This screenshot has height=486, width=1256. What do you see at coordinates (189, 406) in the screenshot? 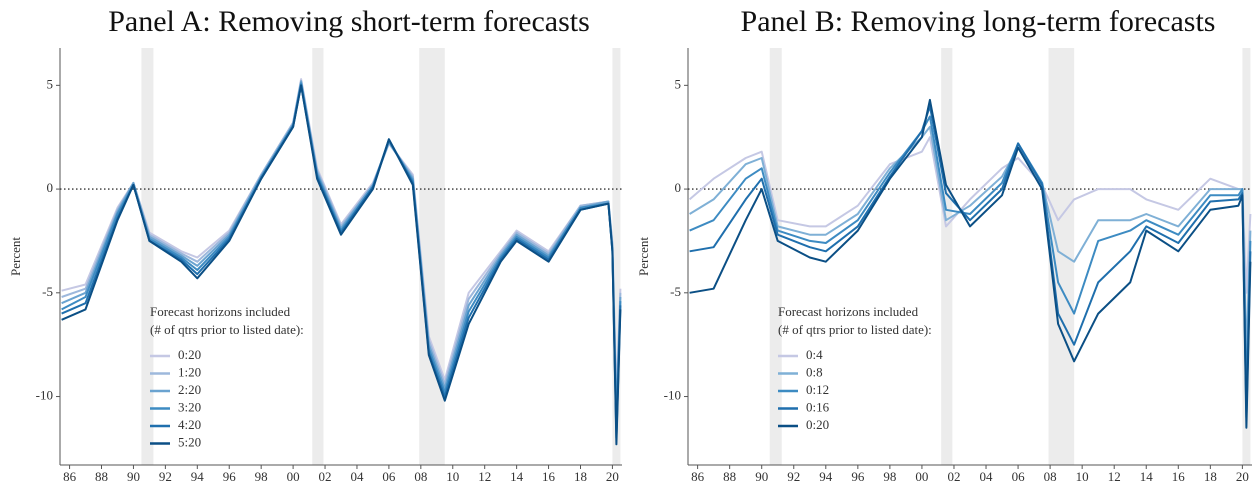
I see `legend-label: 3:20` at bounding box center [189, 406].